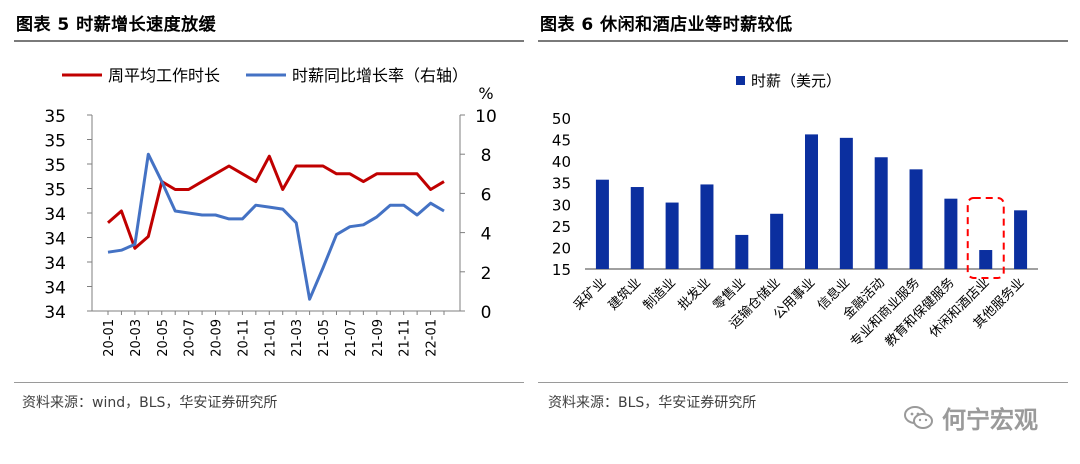  What do you see at coordinates (918, 417) in the screenshot?
I see `wechat-icon` at bounding box center [918, 417].